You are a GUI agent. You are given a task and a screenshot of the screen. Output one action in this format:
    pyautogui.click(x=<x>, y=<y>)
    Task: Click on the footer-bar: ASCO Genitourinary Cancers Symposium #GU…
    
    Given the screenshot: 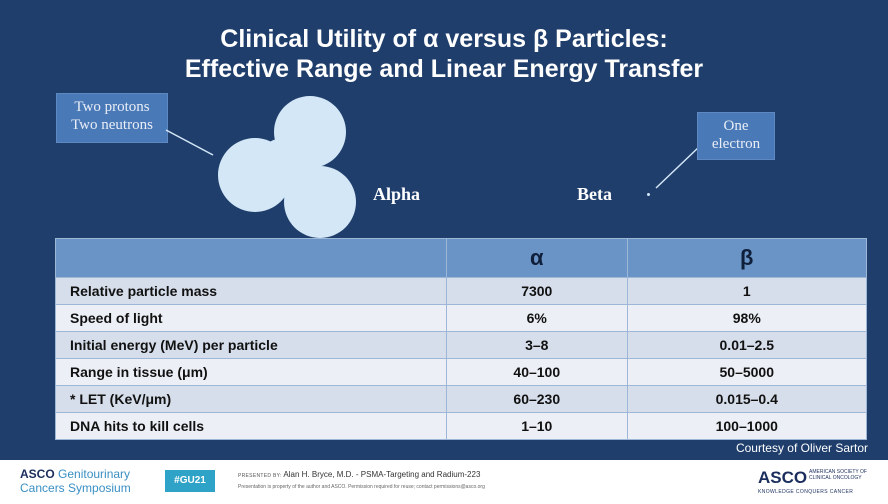 What is the action you would take?
    pyautogui.click(x=444, y=482)
    